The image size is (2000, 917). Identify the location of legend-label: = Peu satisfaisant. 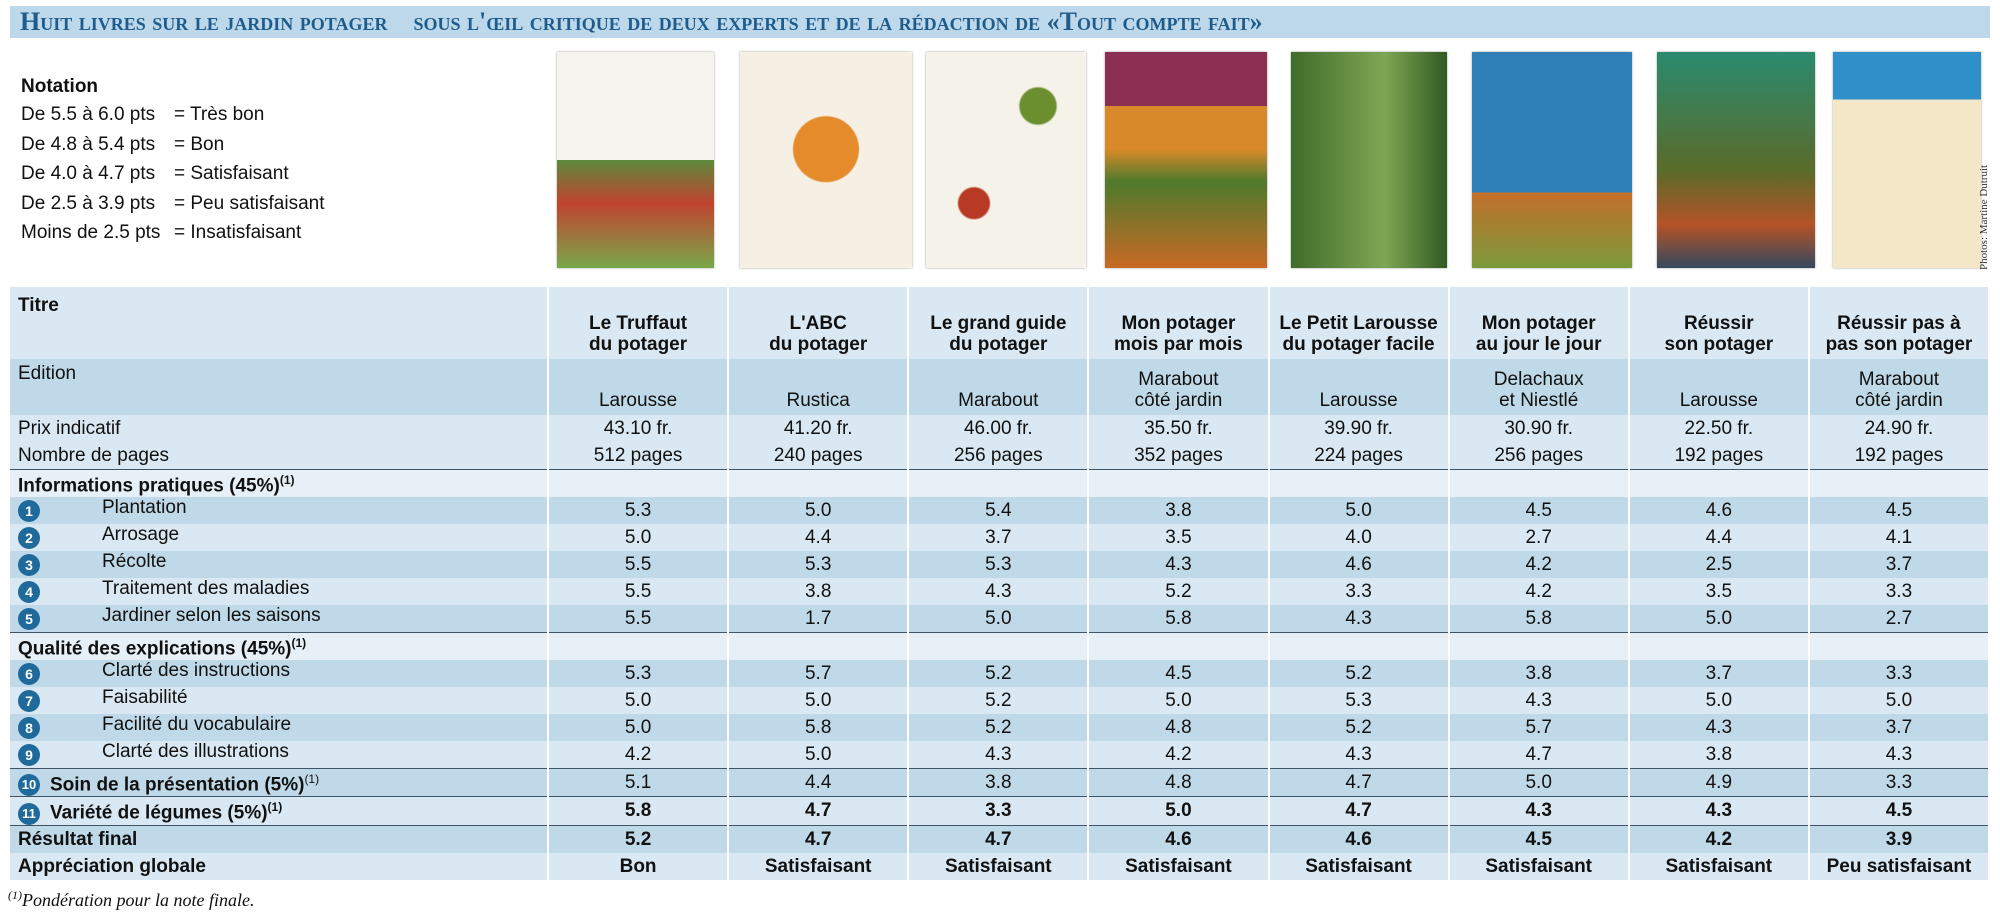
(249, 203).